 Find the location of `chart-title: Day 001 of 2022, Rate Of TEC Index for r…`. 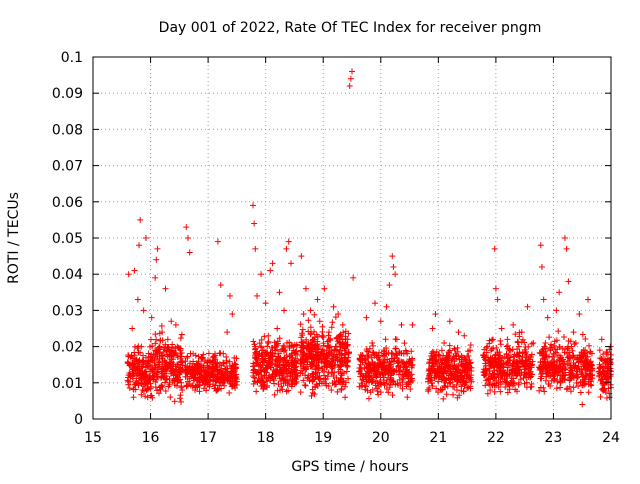

chart-title: Day 001 of 2022, Rate Of TEC Index for r… is located at coordinates (350, 28).